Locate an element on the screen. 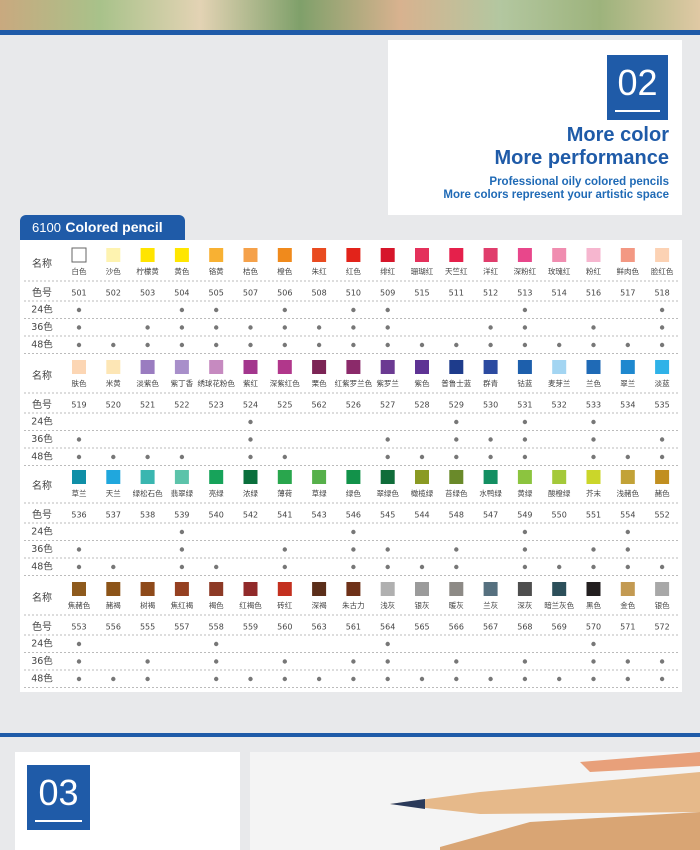  color-code: 559 is located at coordinates (250, 627).